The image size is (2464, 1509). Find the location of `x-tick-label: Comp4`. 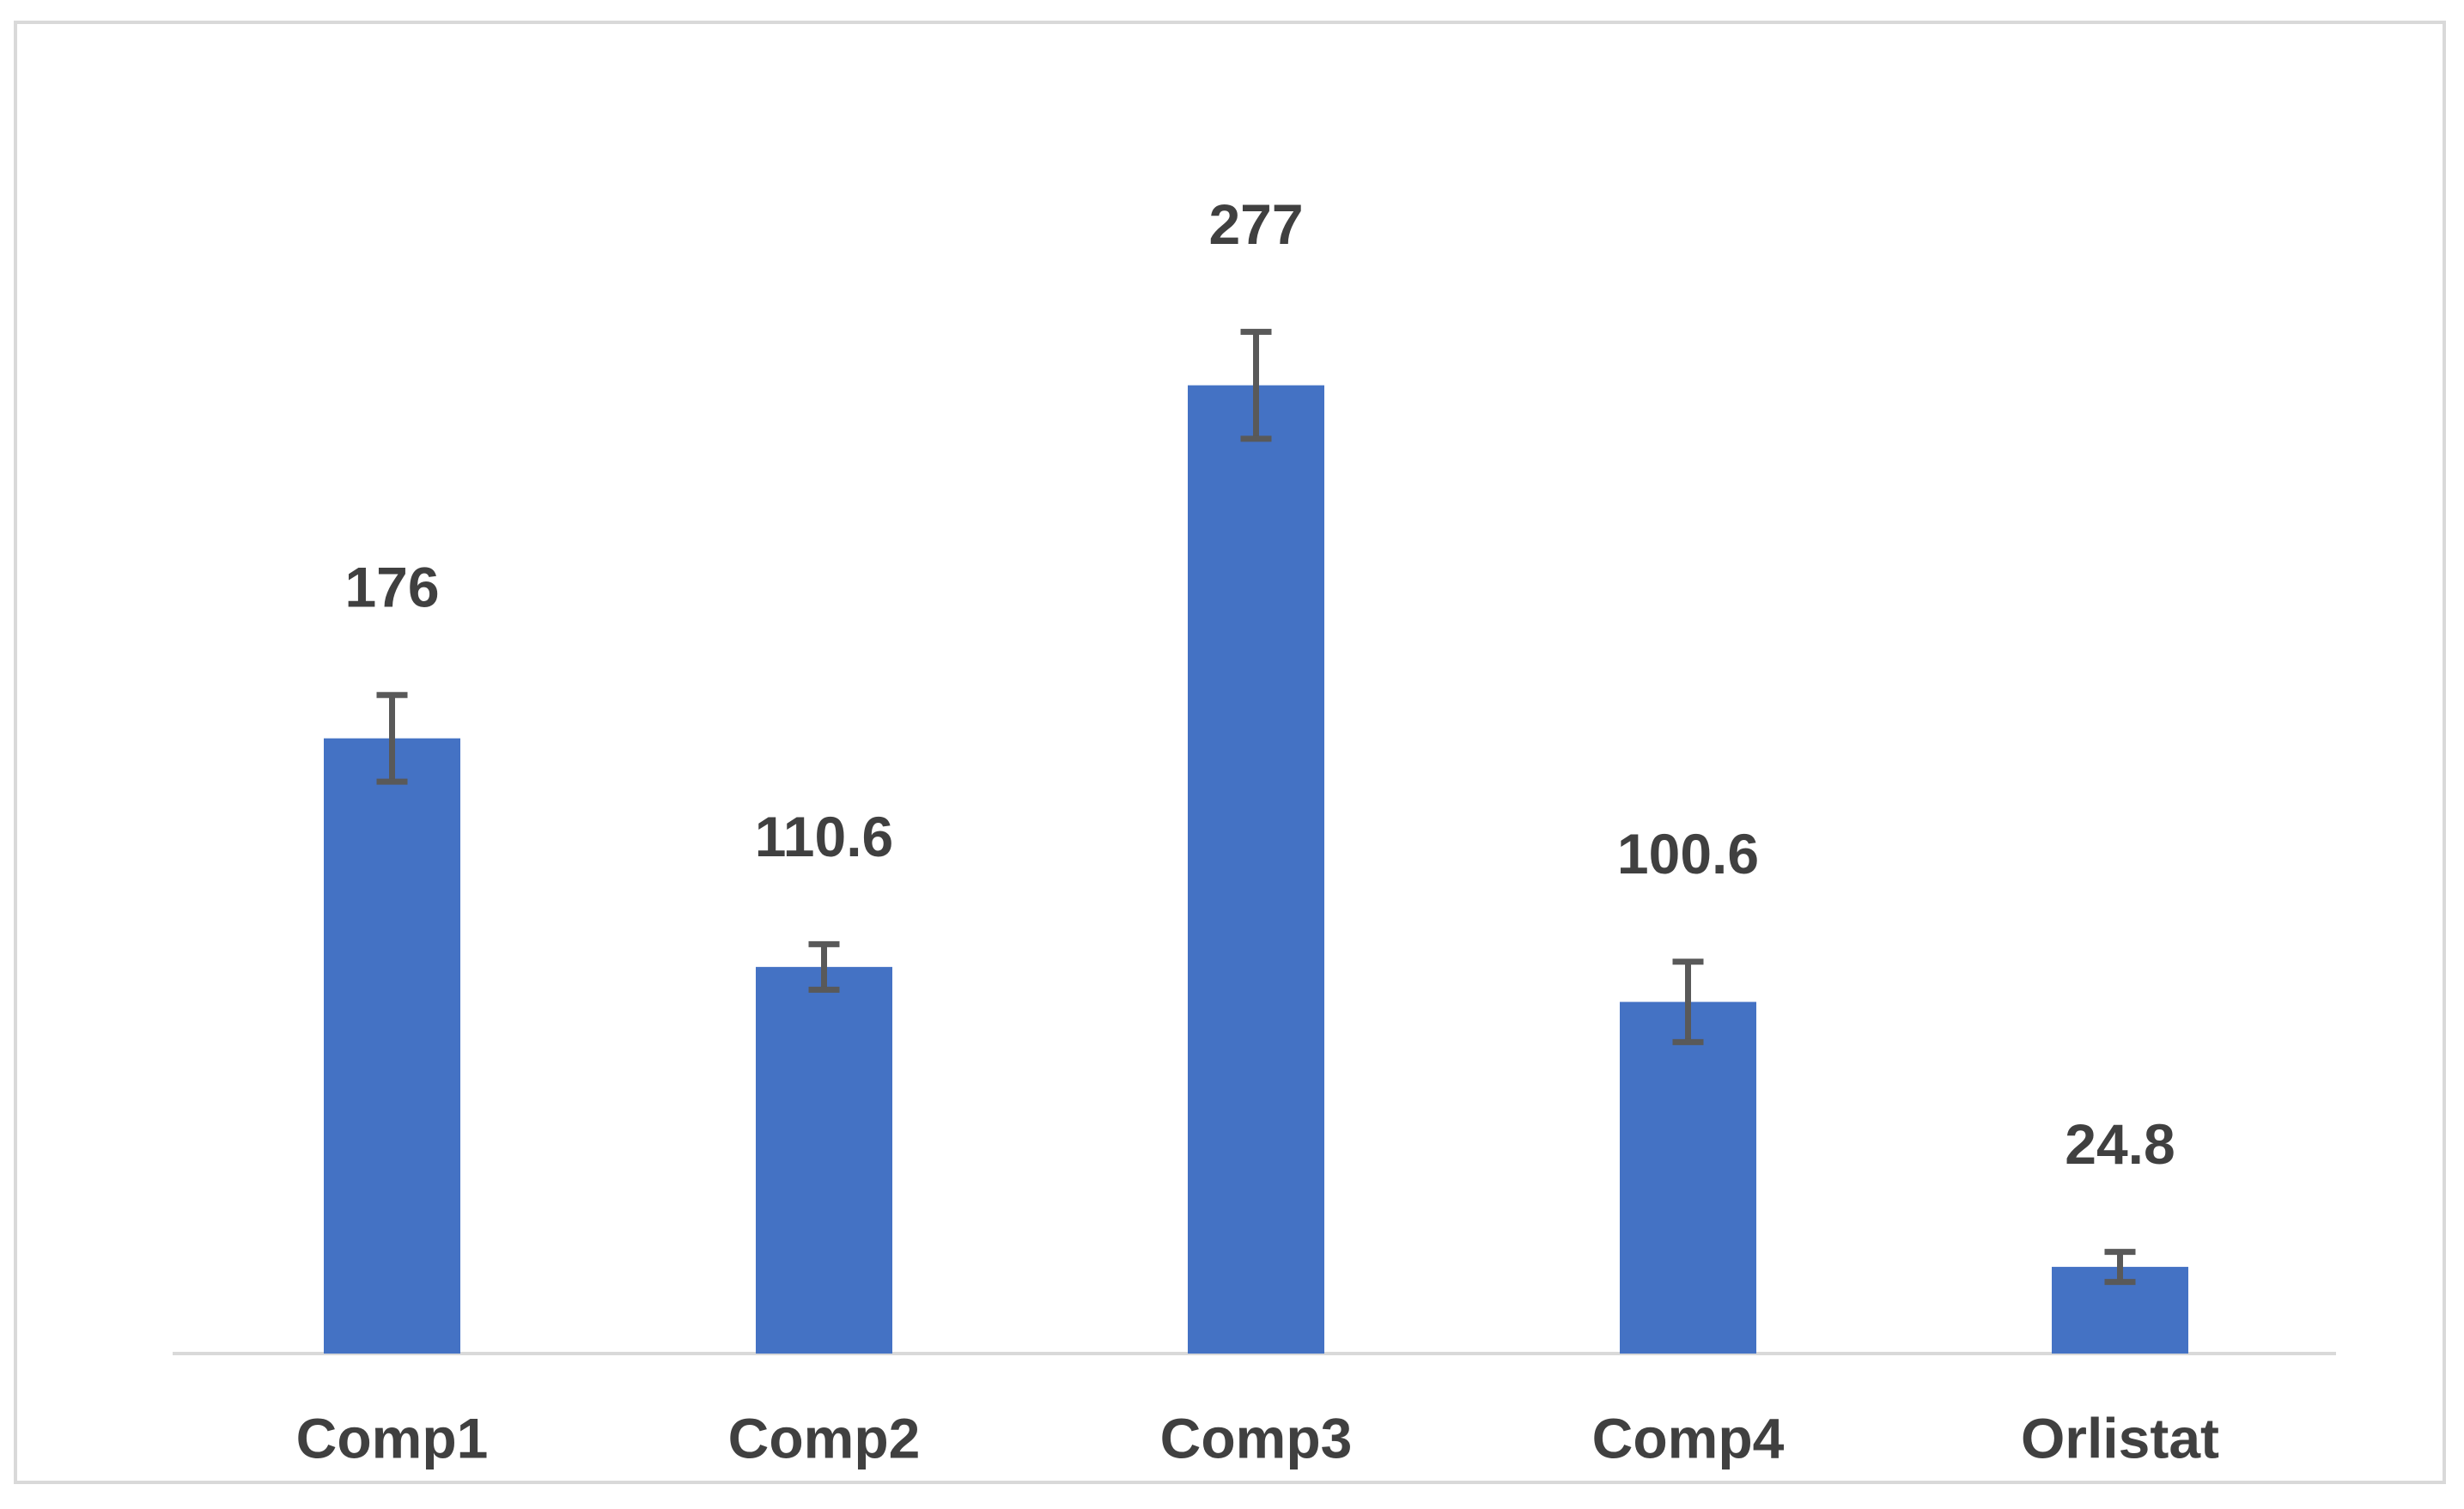

x-tick-label: Comp4 is located at coordinates (1689, 1437).